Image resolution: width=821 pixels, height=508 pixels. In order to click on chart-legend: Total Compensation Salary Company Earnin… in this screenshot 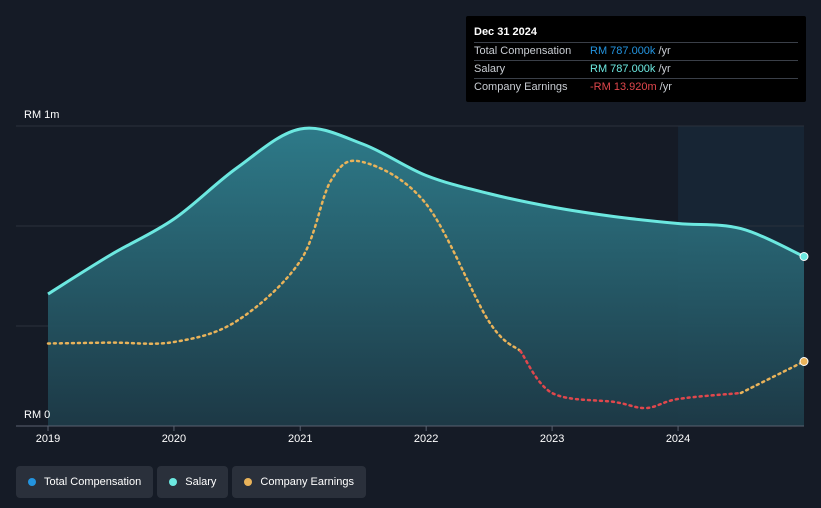, I will do `click(191, 482)`.